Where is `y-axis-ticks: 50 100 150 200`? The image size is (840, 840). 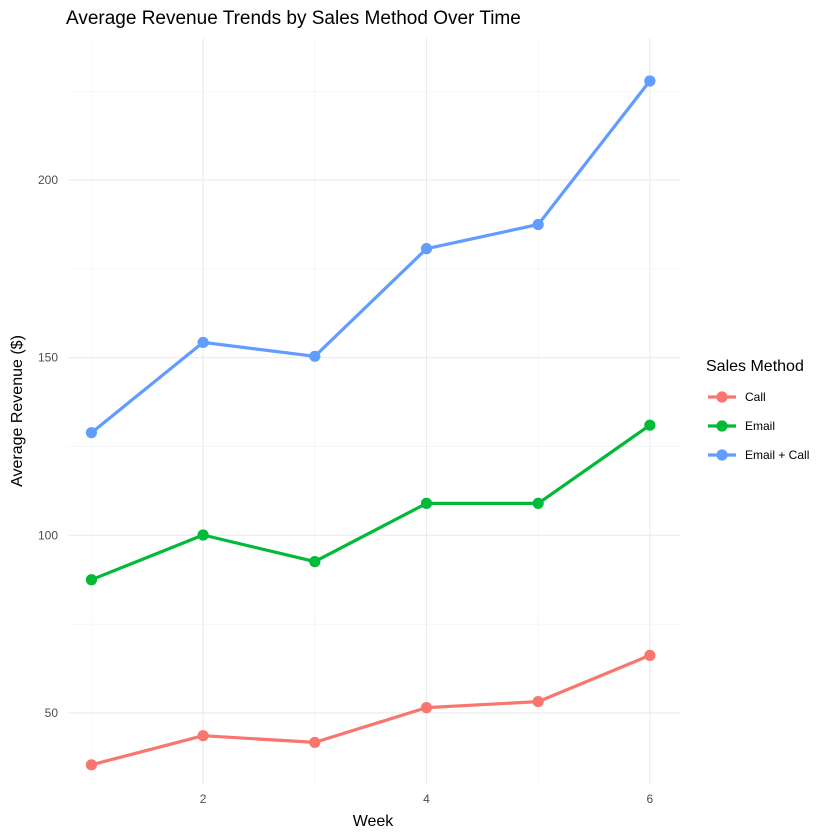
y-axis-ticks: 50 100 150 200 is located at coordinates (48, 446).